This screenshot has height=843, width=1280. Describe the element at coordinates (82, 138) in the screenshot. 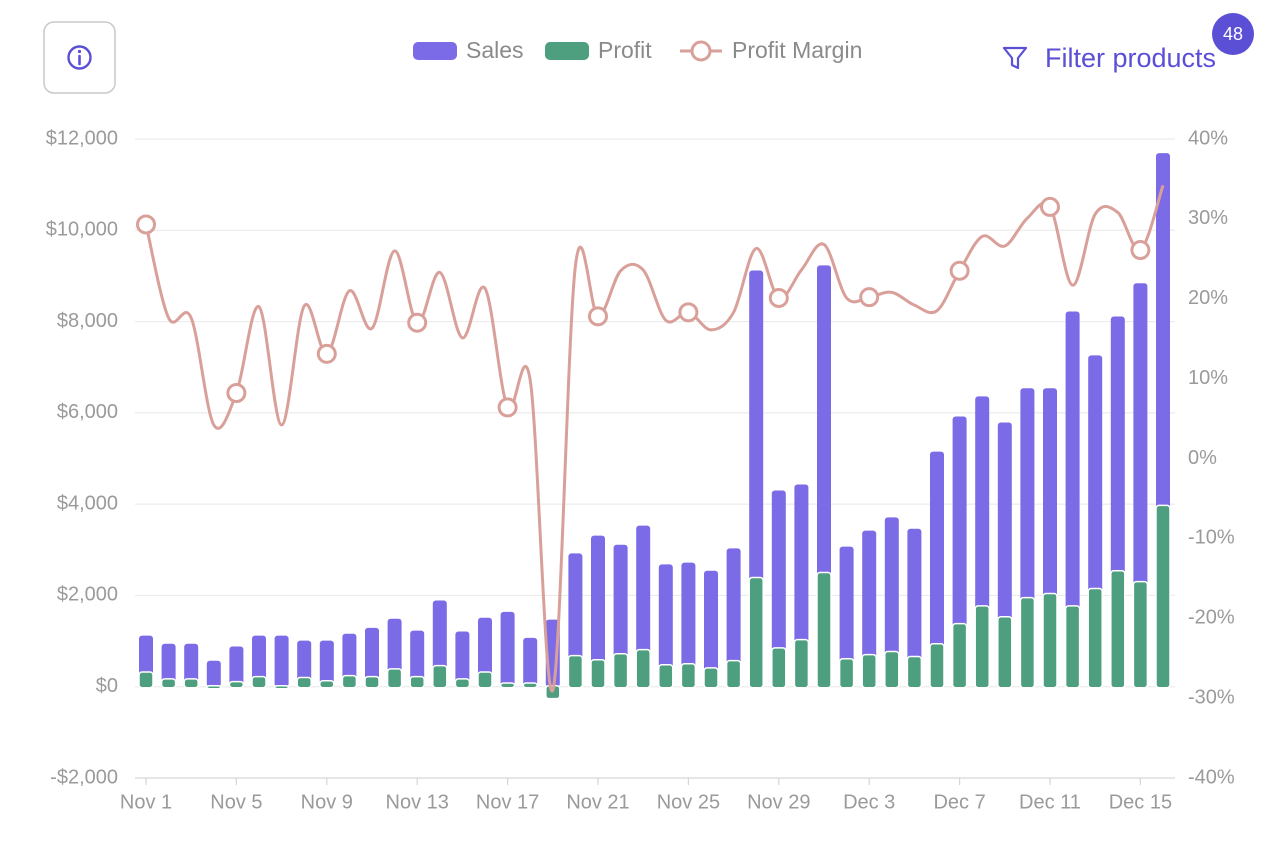

I see `y-tick-label: $12,000` at that location.